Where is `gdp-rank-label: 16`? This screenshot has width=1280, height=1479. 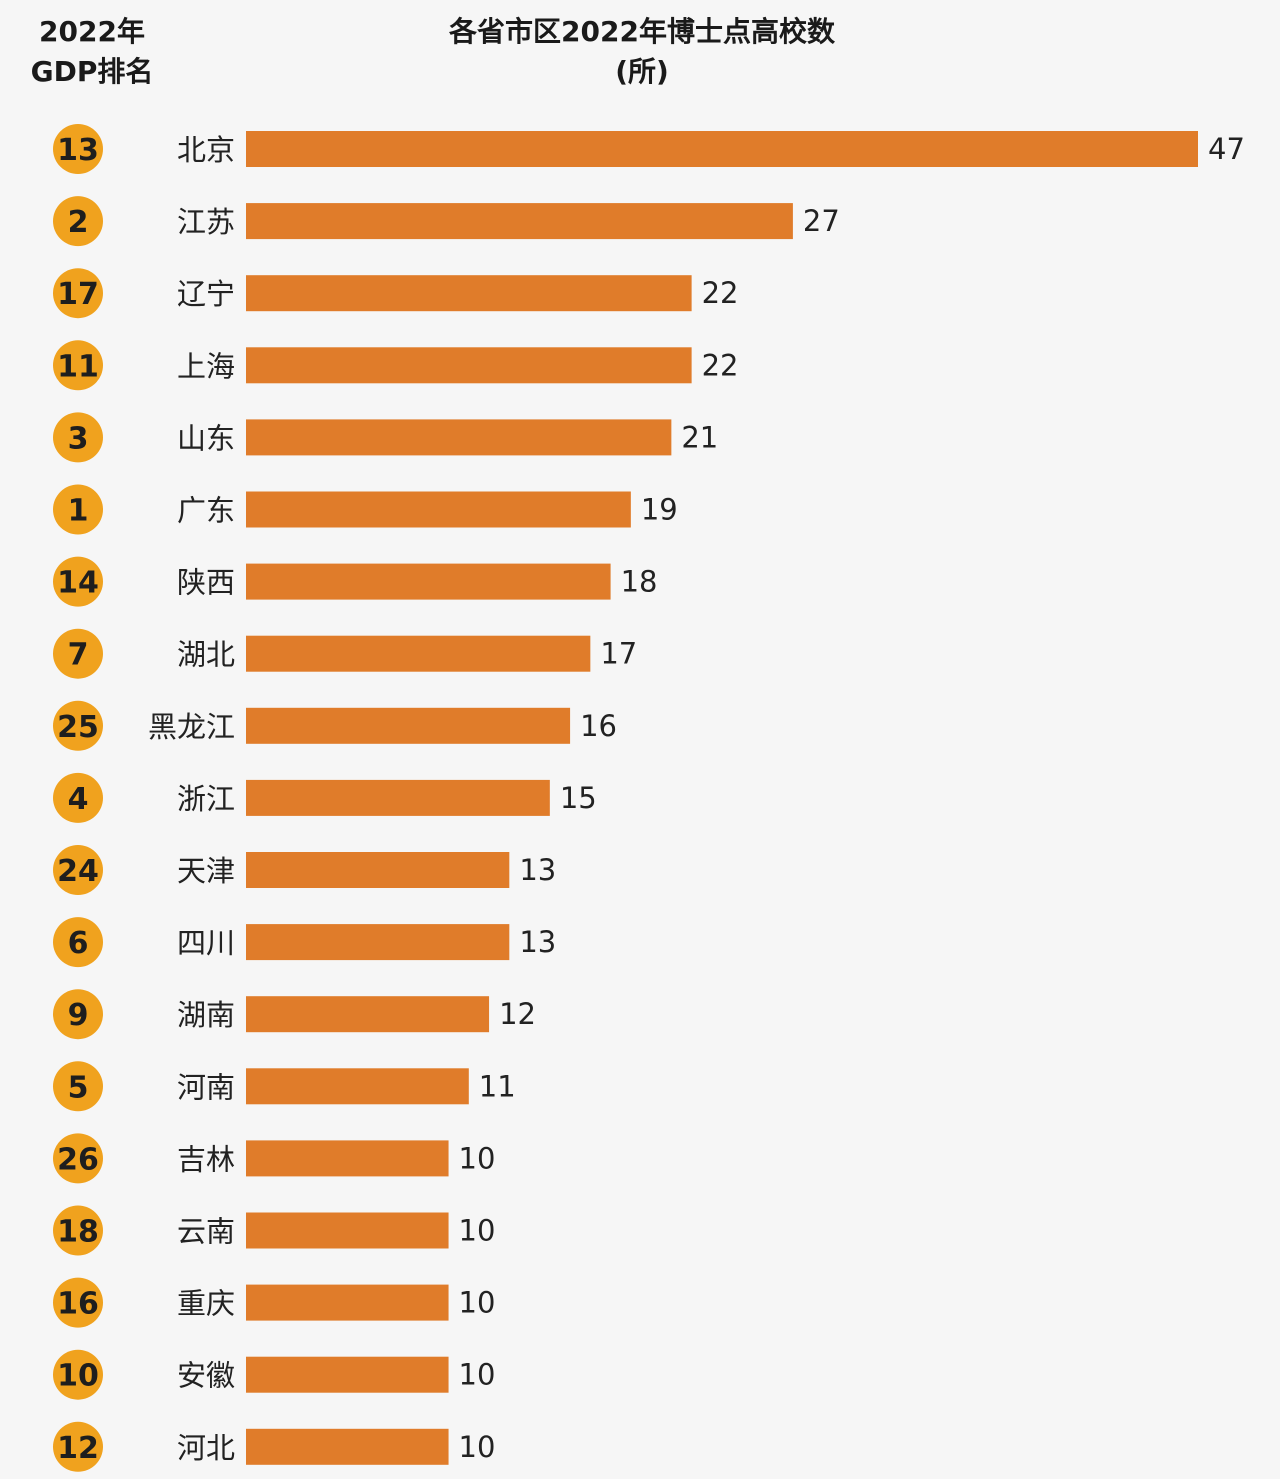 gdp-rank-label: 16 is located at coordinates (78, 1304).